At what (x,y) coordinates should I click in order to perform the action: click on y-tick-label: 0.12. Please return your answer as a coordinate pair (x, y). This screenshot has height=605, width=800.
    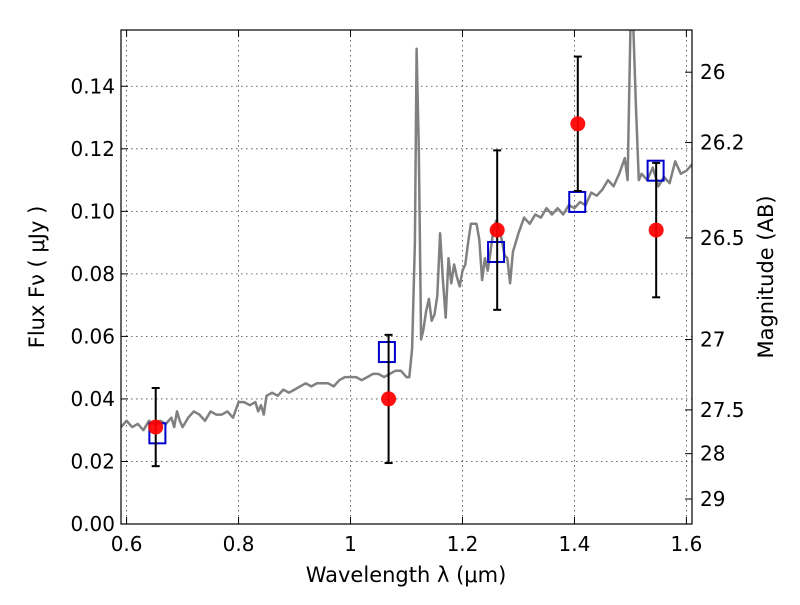
    Looking at the image, I should click on (92, 149).